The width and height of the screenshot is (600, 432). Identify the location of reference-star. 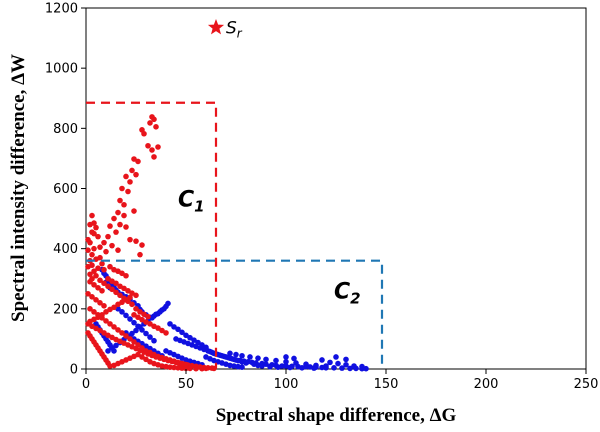
(216, 27).